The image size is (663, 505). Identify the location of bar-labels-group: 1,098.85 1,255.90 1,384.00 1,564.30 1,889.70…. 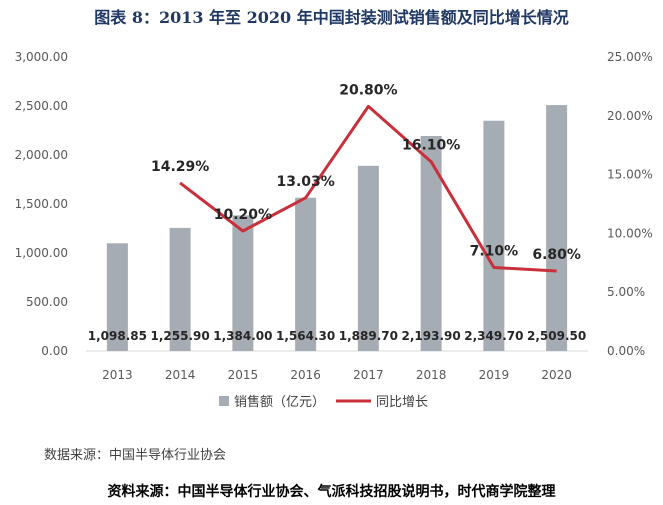
(337, 336).